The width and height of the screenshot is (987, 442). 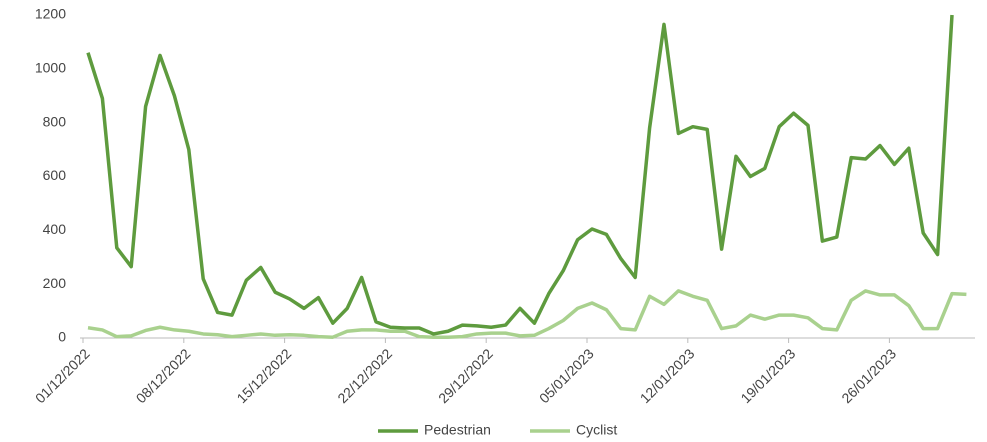 I want to click on x-tick-label: 05/01/2023, so click(x=566, y=375).